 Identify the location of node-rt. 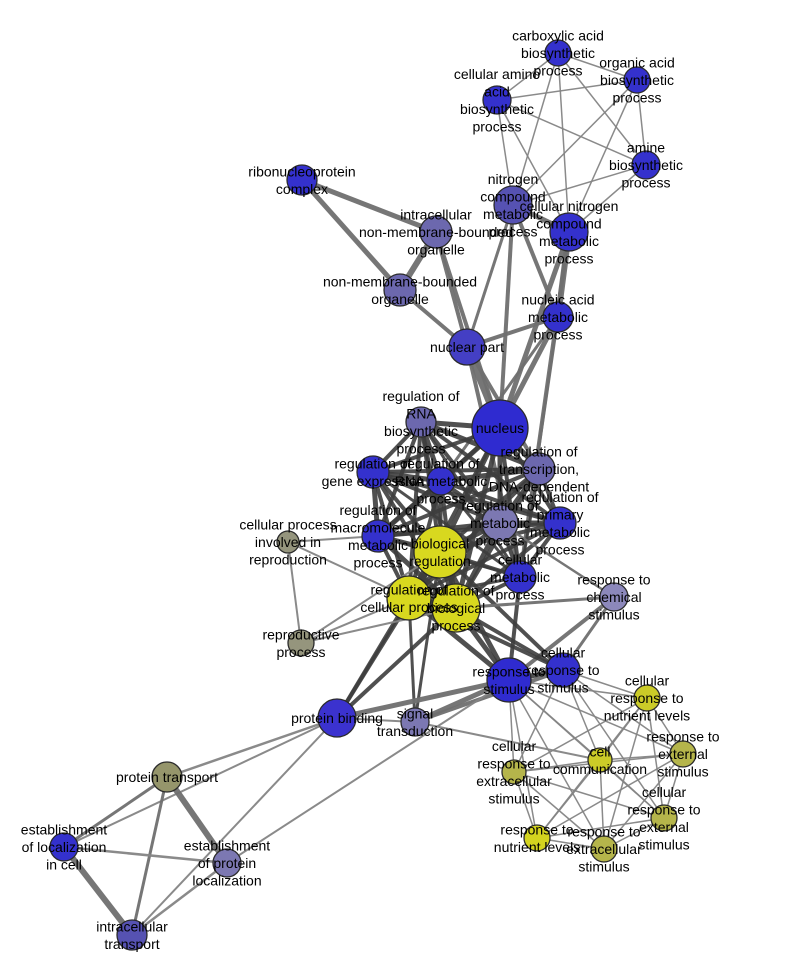
(539, 469).